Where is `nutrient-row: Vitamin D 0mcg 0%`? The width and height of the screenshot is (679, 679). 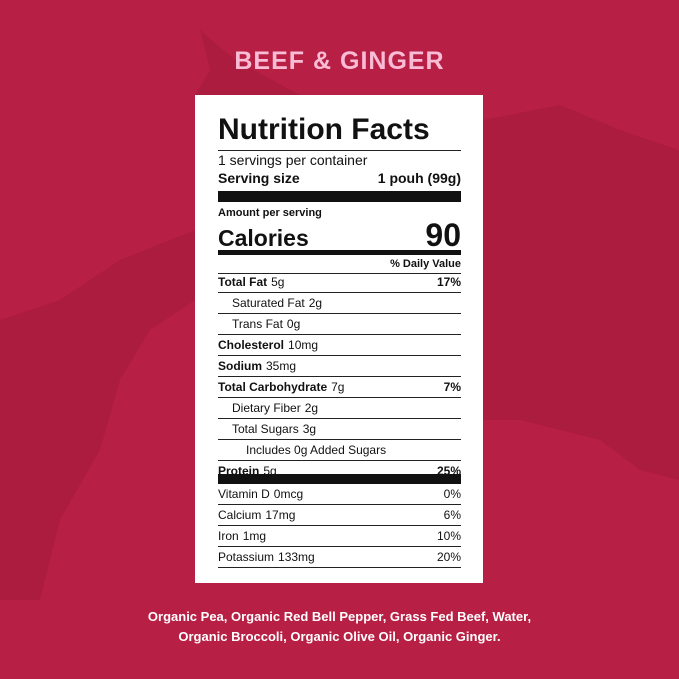
nutrient-row: Vitamin D 0mcg 0% is located at coordinates (339, 494).